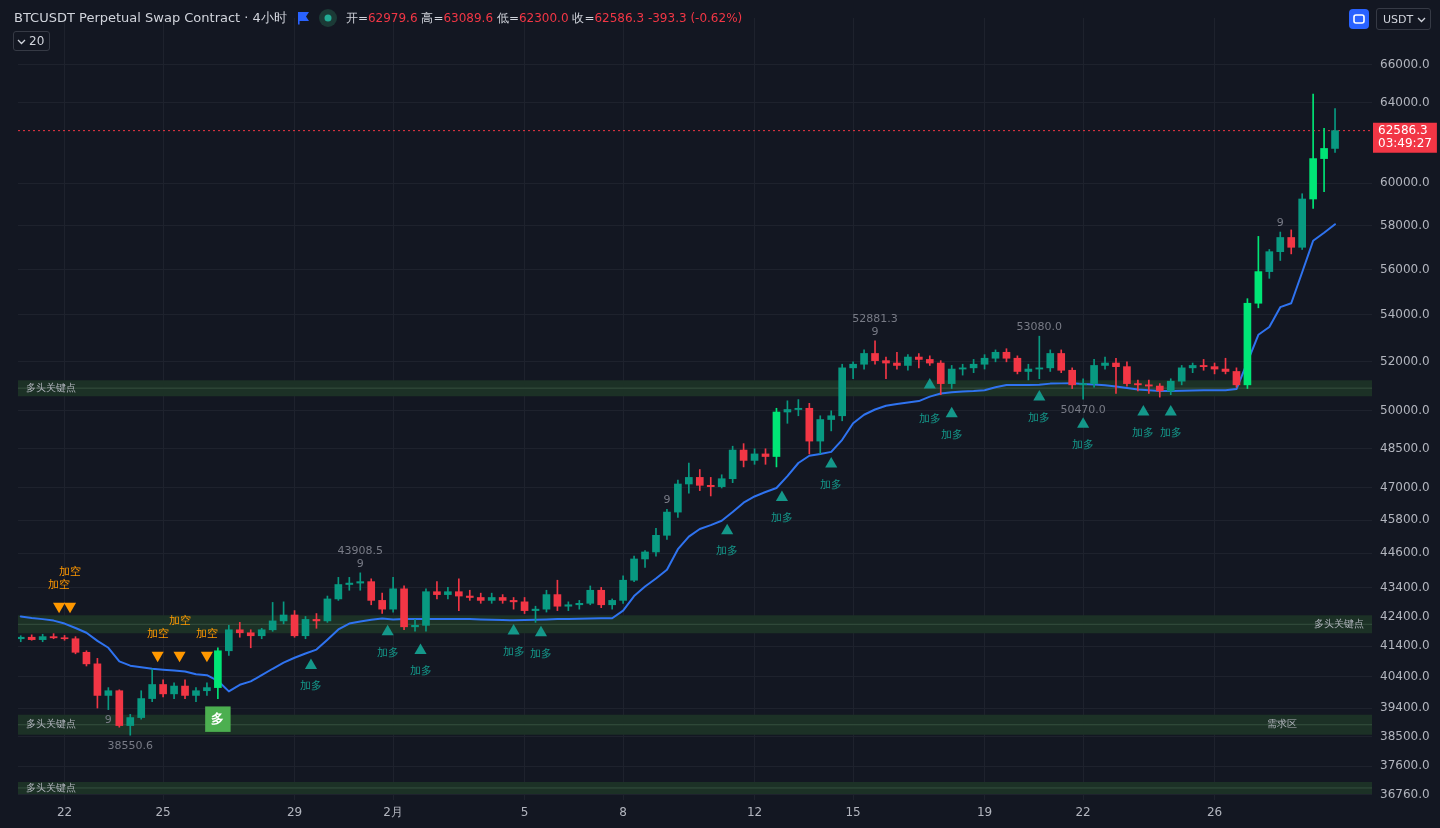 The height and width of the screenshot is (828, 1440). I want to click on y-tick-label: 41400.0, so click(1405, 645).